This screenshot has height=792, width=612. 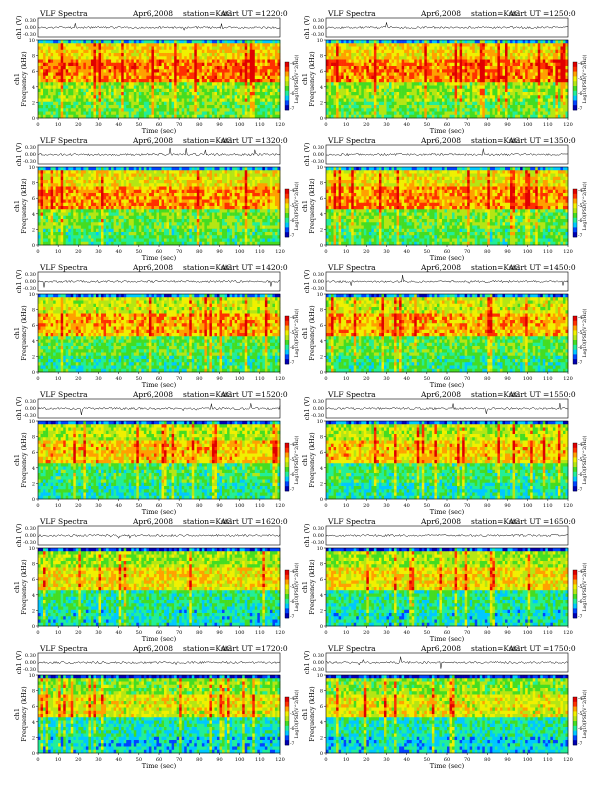 I want to click on colorbar-segment, so click(x=575, y=69).